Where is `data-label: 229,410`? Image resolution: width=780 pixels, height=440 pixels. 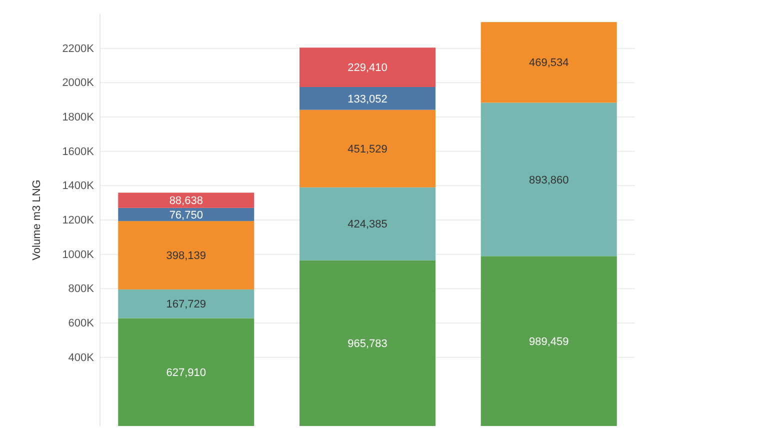 data-label: 229,410 is located at coordinates (368, 68).